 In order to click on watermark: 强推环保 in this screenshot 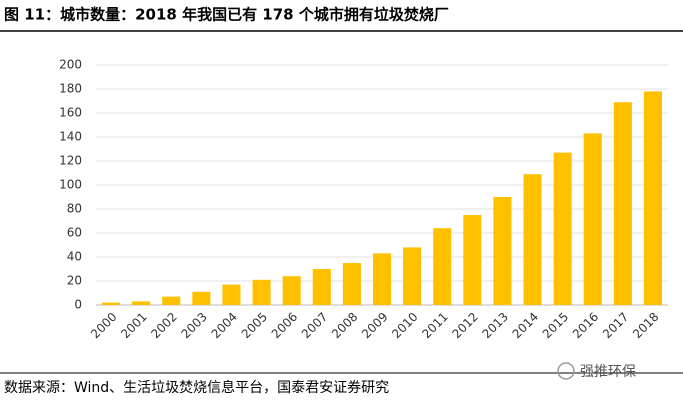, I will do `click(608, 372)`.